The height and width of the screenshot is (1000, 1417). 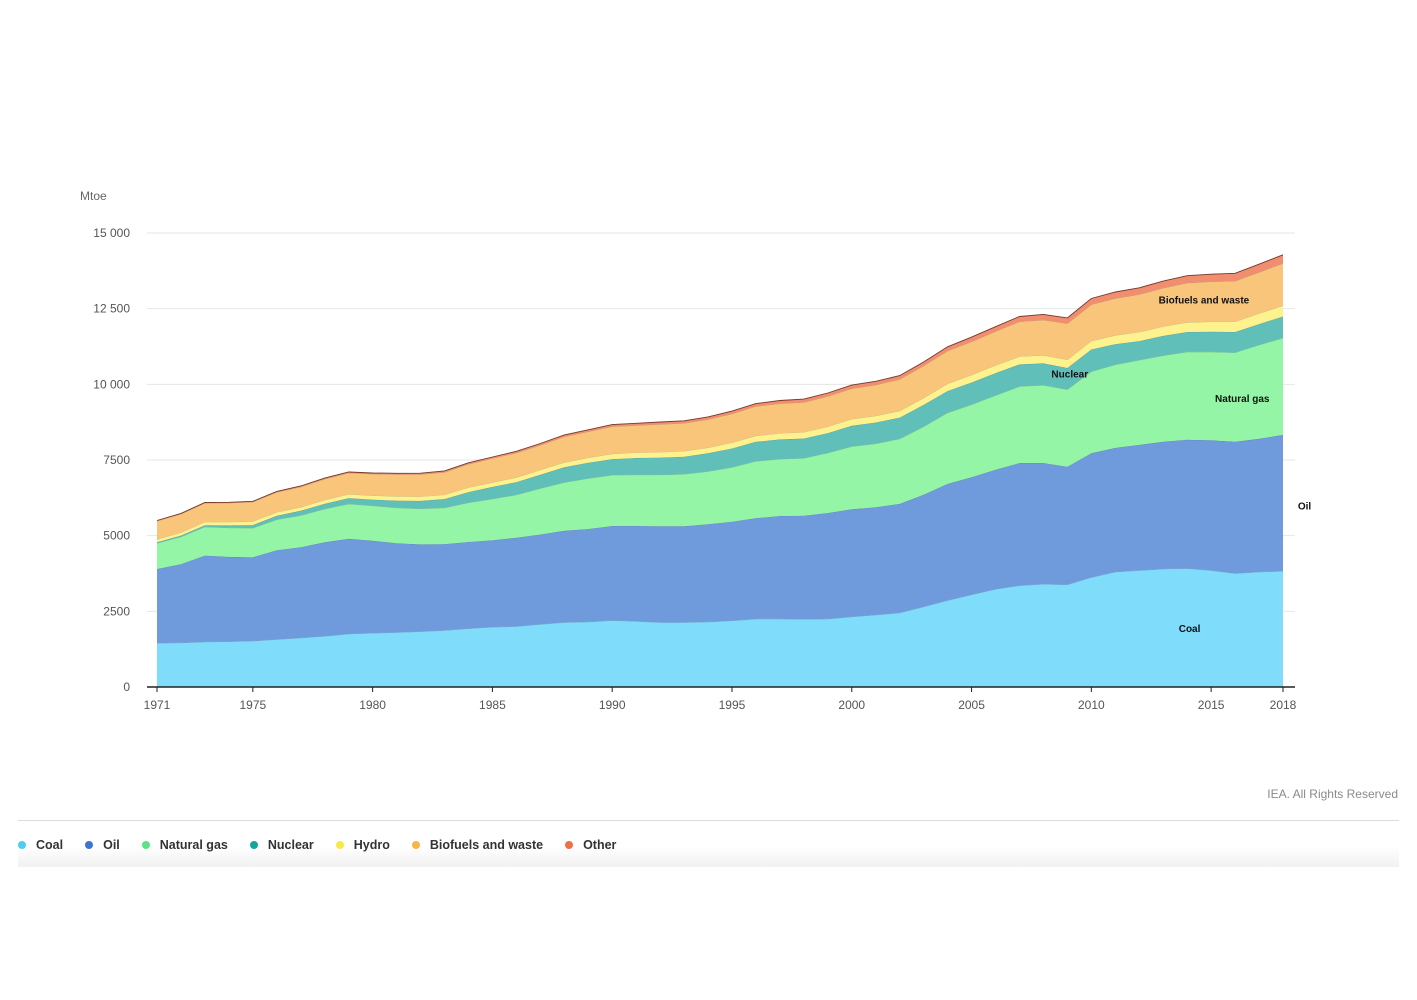 What do you see at coordinates (1283, 705) in the screenshot?
I see `x-tick-label: 2018` at bounding box center [1283, 705].